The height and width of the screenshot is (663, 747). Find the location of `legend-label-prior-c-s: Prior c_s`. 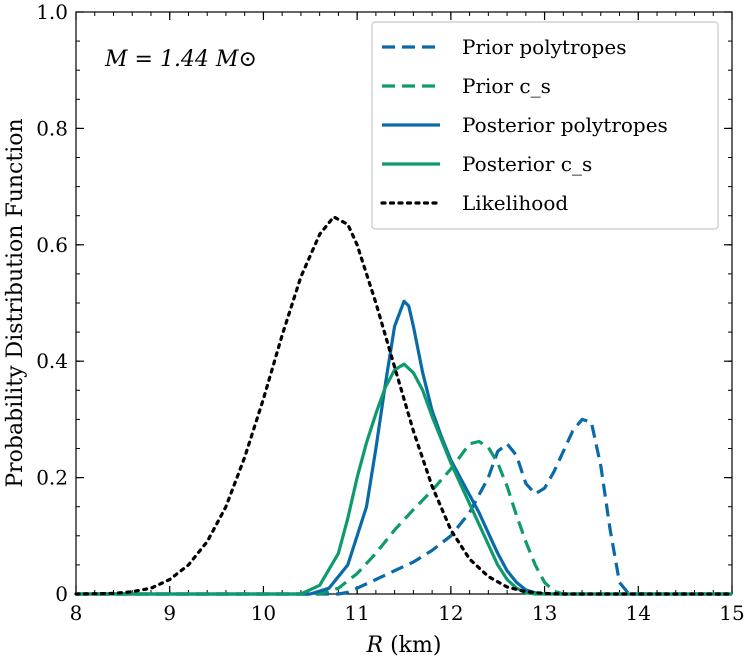

legend-label-prior-c-s: Prior c_s is located at coordinates (506, 86).